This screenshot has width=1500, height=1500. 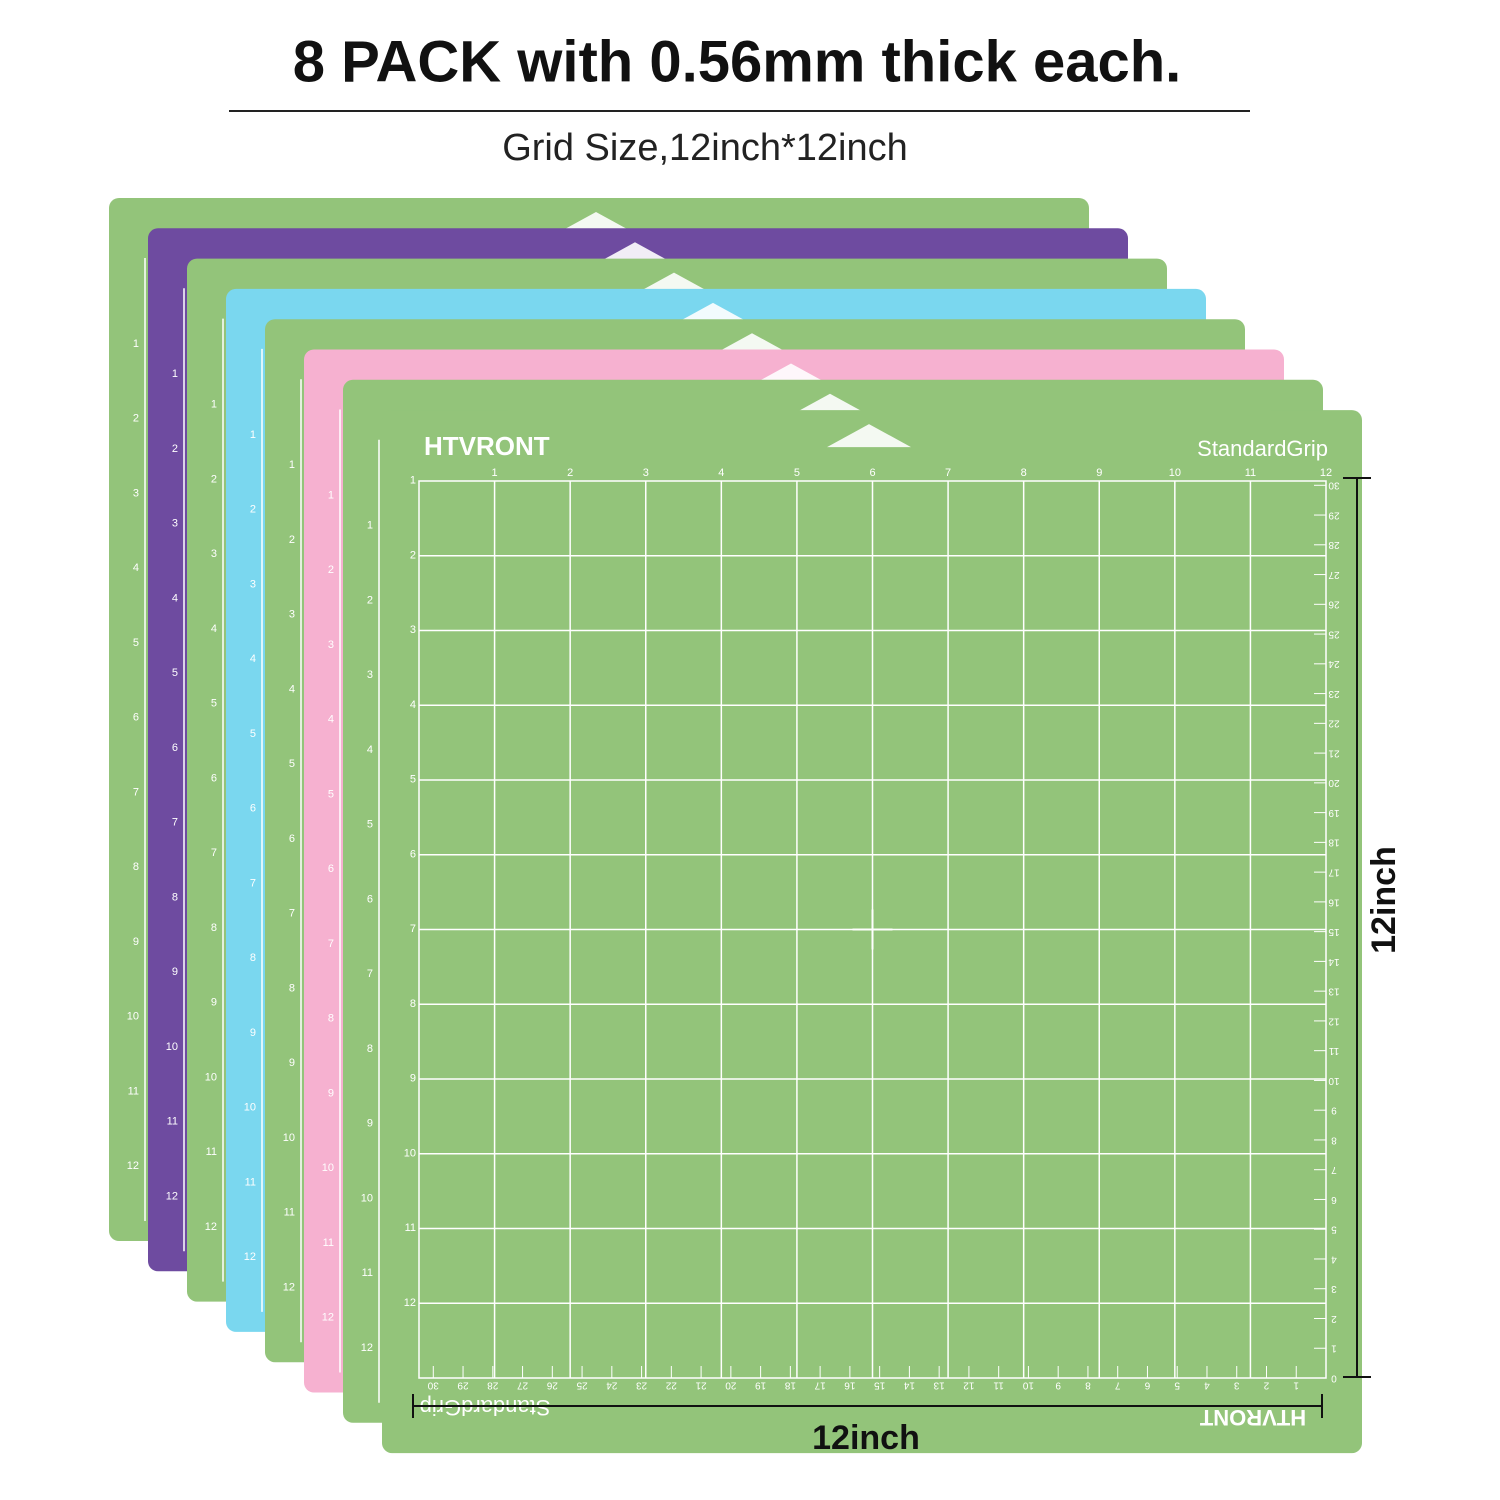 I want to click on bottom-ruler-label: 19, so click(x=761, y=1384).